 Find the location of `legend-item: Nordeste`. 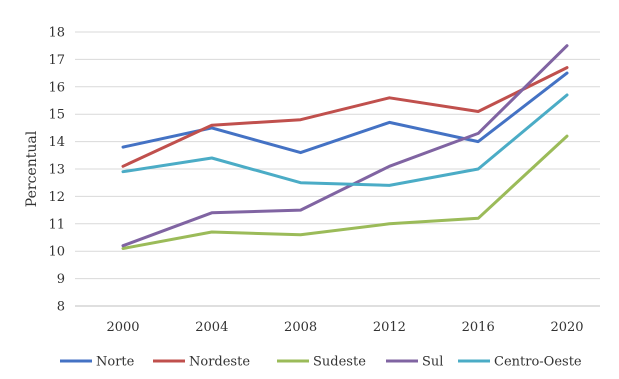

legend-item: Nordeste is located at coordinates (201, 362).